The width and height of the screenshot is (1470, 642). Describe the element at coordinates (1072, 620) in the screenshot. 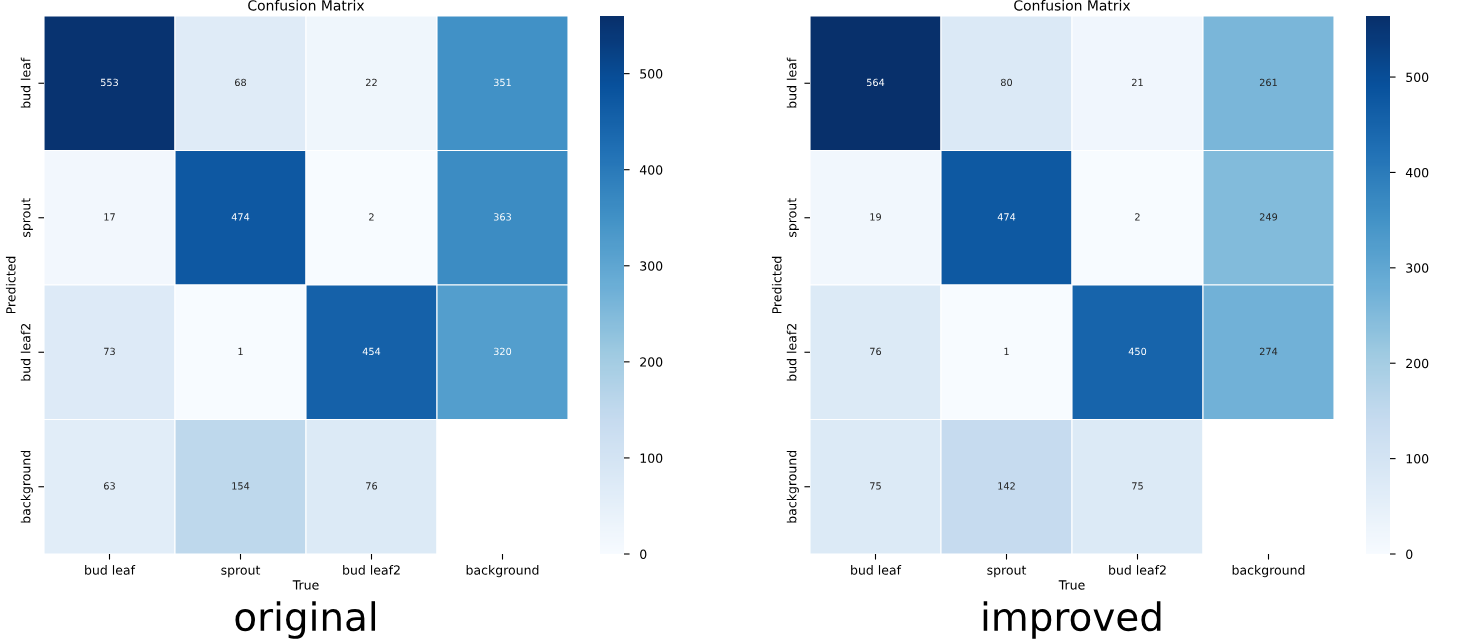

I see `text: improved` at that location.